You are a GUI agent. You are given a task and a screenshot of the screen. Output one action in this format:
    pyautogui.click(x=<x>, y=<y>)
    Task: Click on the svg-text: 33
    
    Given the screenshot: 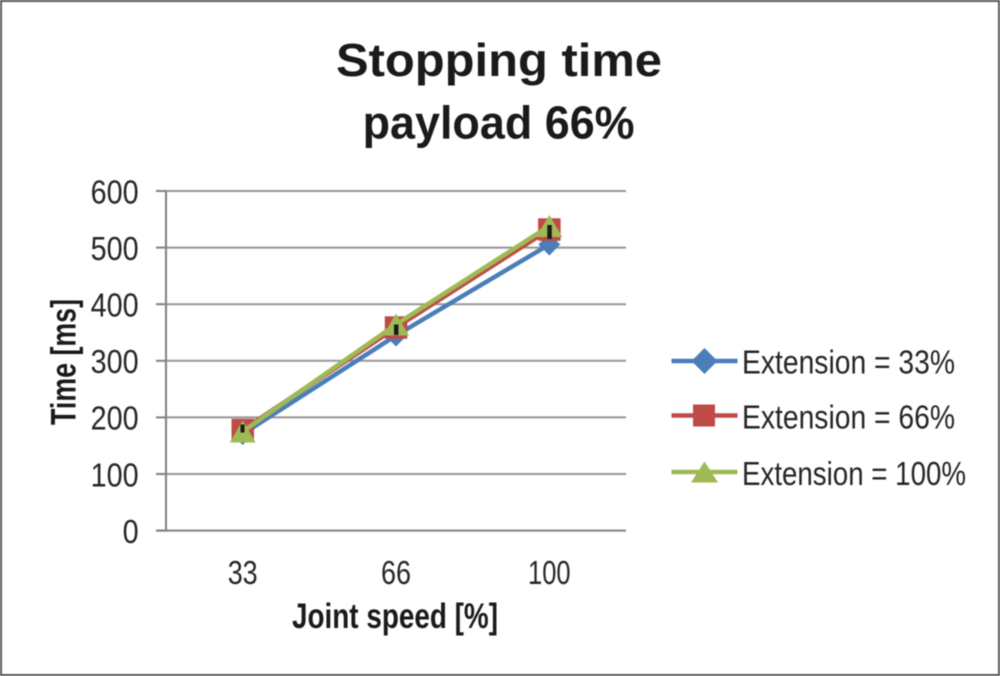 What is the action you would take?
    pyautogui.click(x=243, y=572)
    